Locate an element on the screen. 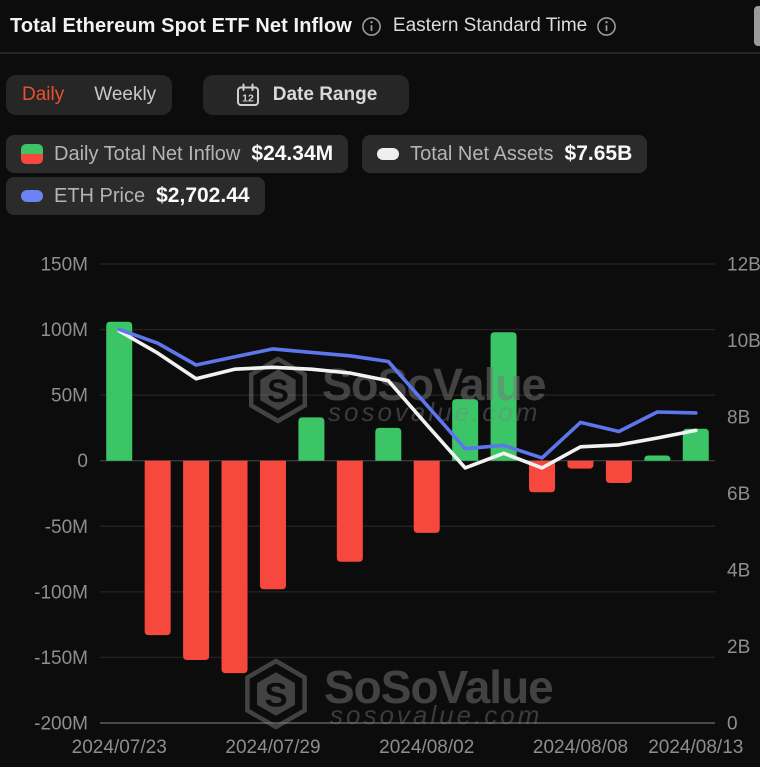 This screenshot has height=767, width=760. chart-controls: Daily Weekly 12 Date Range is located at coordinates (380, 95).